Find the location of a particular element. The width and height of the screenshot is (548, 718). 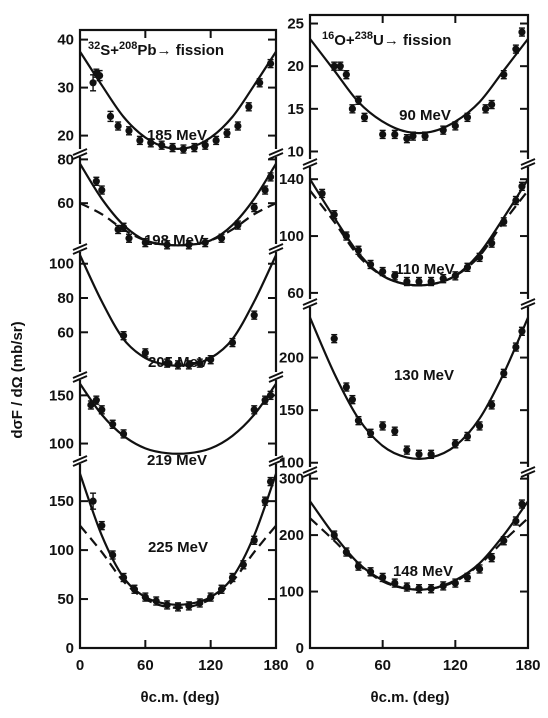

y-tick-label: 140 is located at coordinates (291, 179).